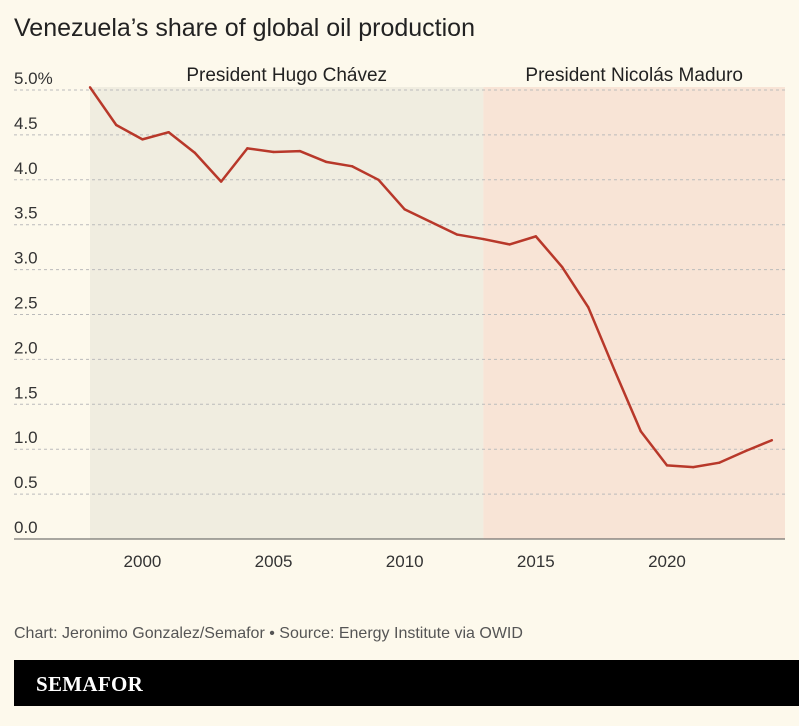 This screenshot has width=799, height=726. What do you see at coordinates (26, 168) in the screenshot?
I see `y-tick-label: 4.0` at bounding box center [26, 168].